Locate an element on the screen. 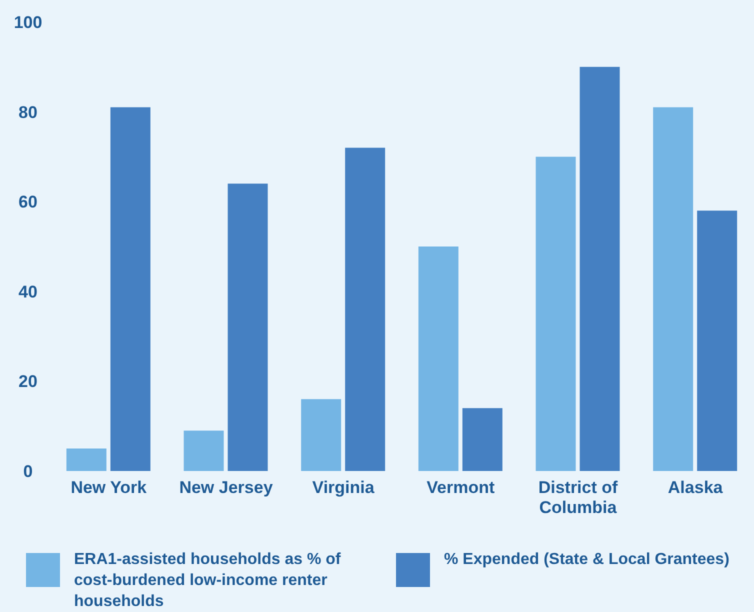 The image size is (754, 612). x-tick-label: New Jersey is located at coordinates (226, 487).